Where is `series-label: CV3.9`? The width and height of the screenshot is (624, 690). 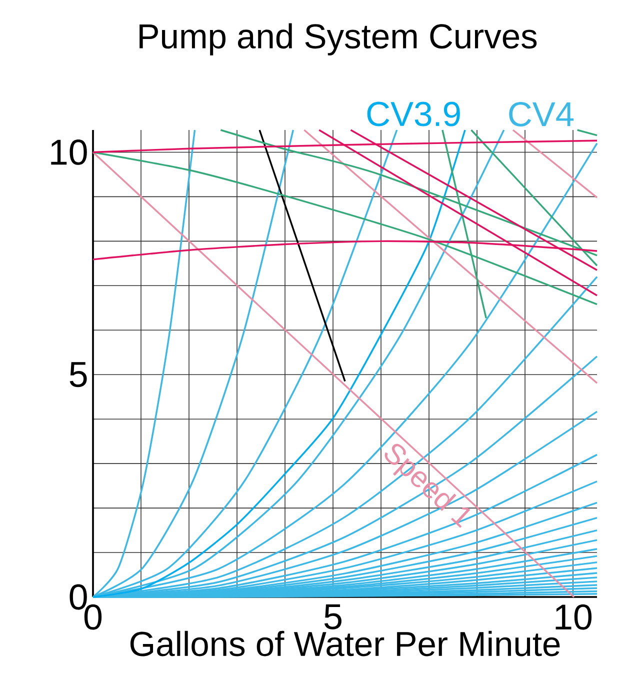
series-label: CV3.9 is located at coordinates (413, 114).